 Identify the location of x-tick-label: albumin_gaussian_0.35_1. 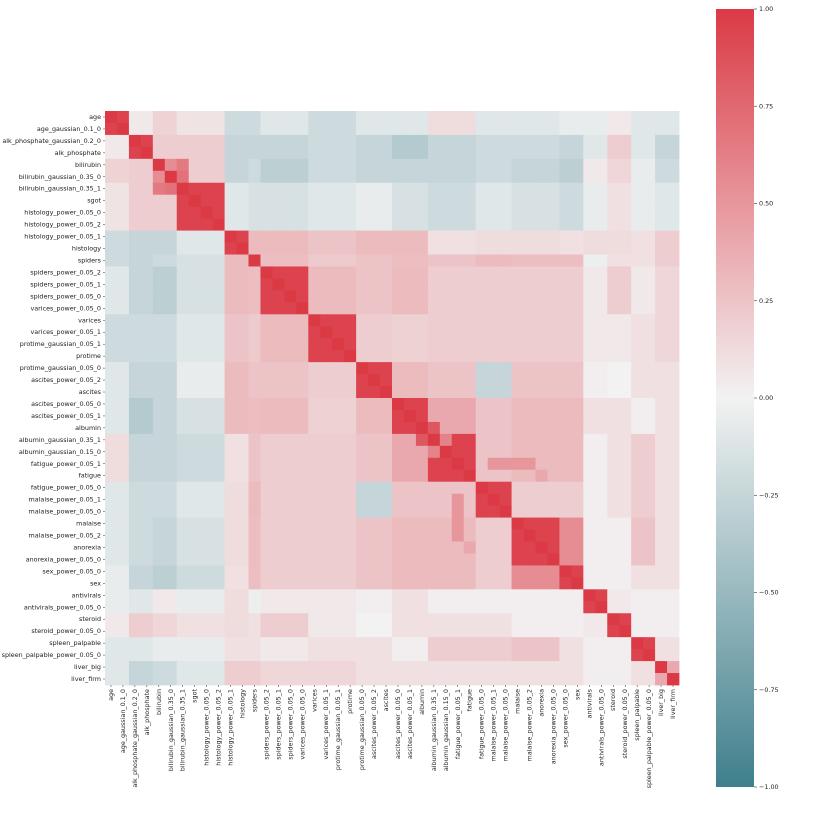
(434, 730).